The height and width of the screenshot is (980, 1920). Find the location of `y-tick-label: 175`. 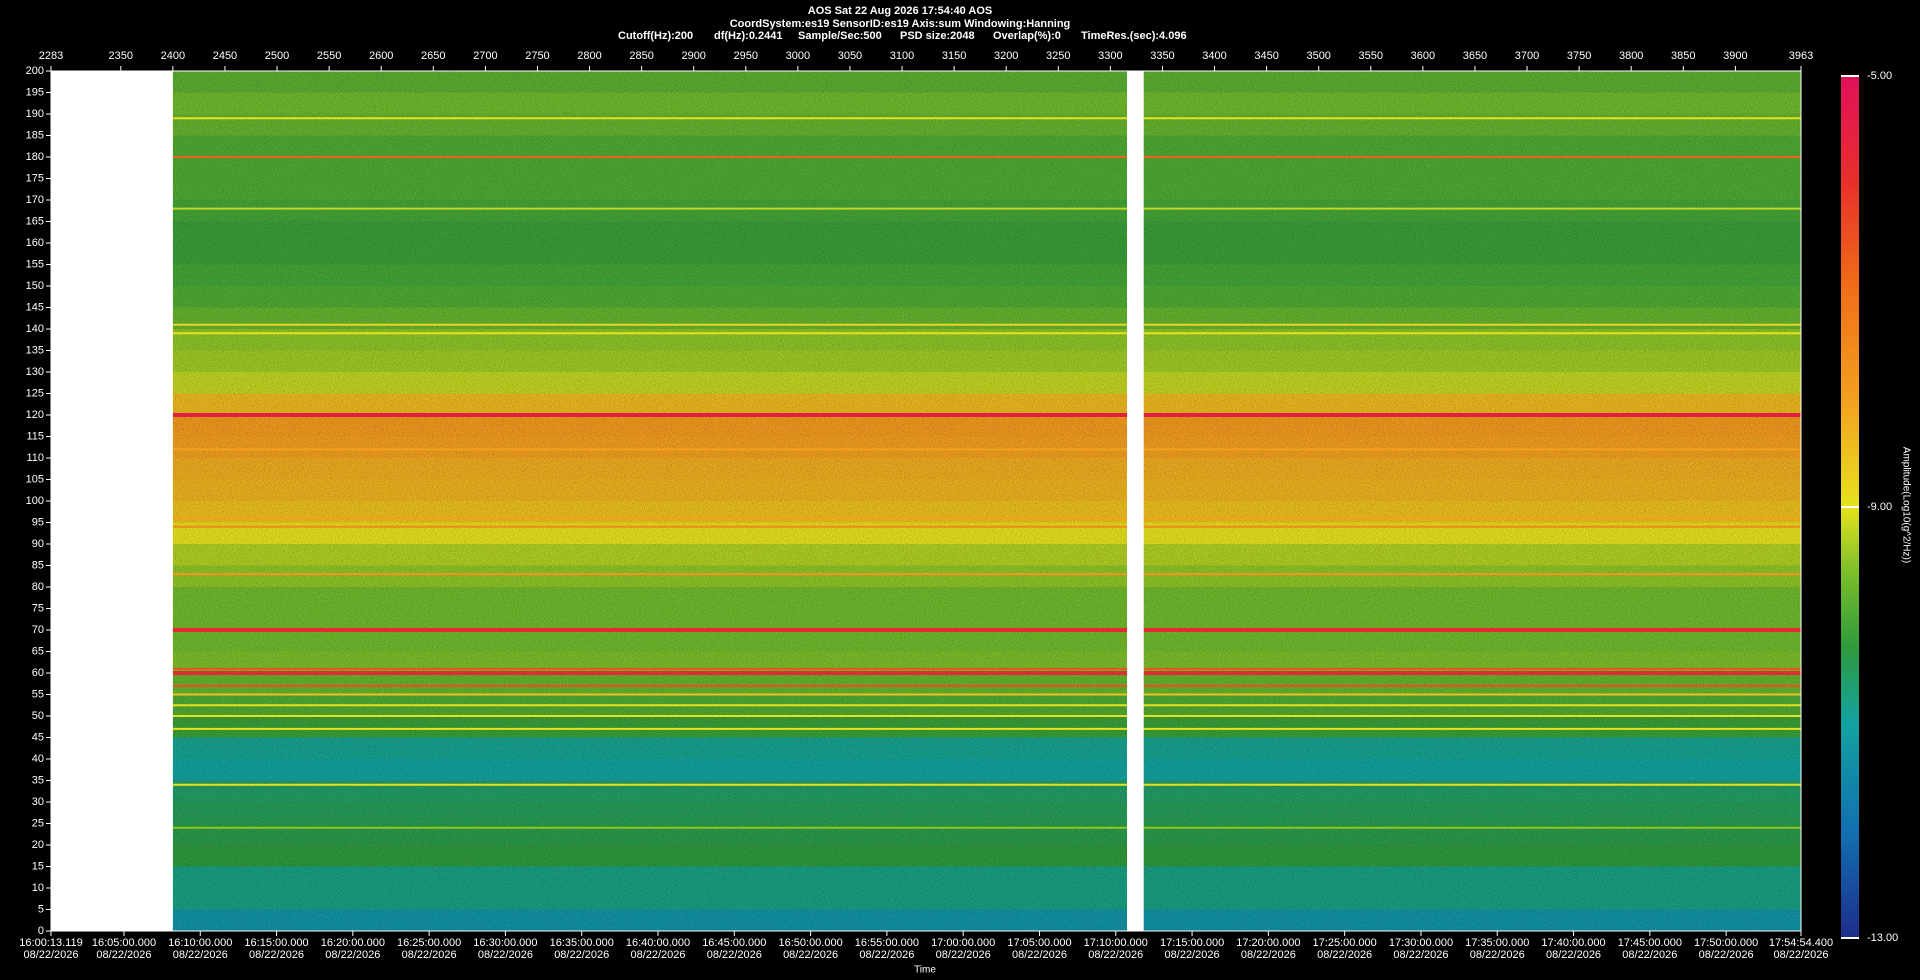

y-tick-label: 175 is located at coordinates (35, 178).